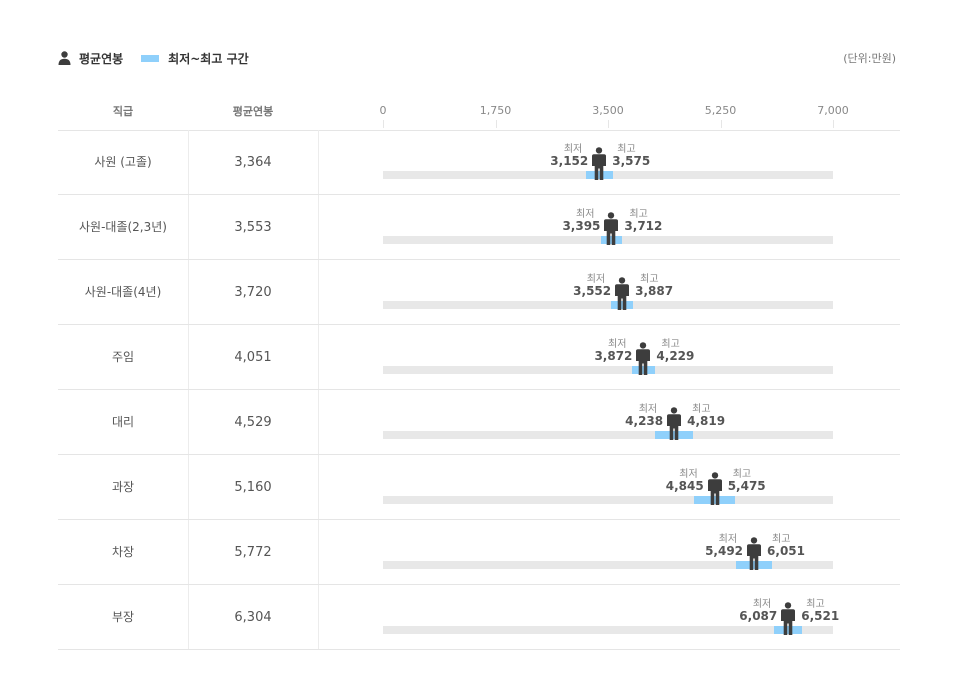 The image size is (953, 700). I want to click on table-row: 차장 5,772 최저 5,492 최고 6,051, so click(476, 552).